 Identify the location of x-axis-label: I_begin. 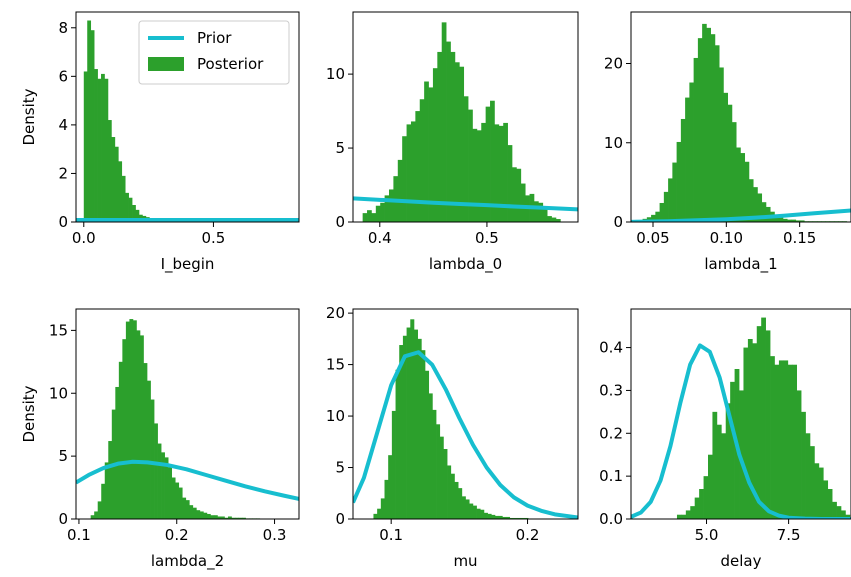
(188, 264).